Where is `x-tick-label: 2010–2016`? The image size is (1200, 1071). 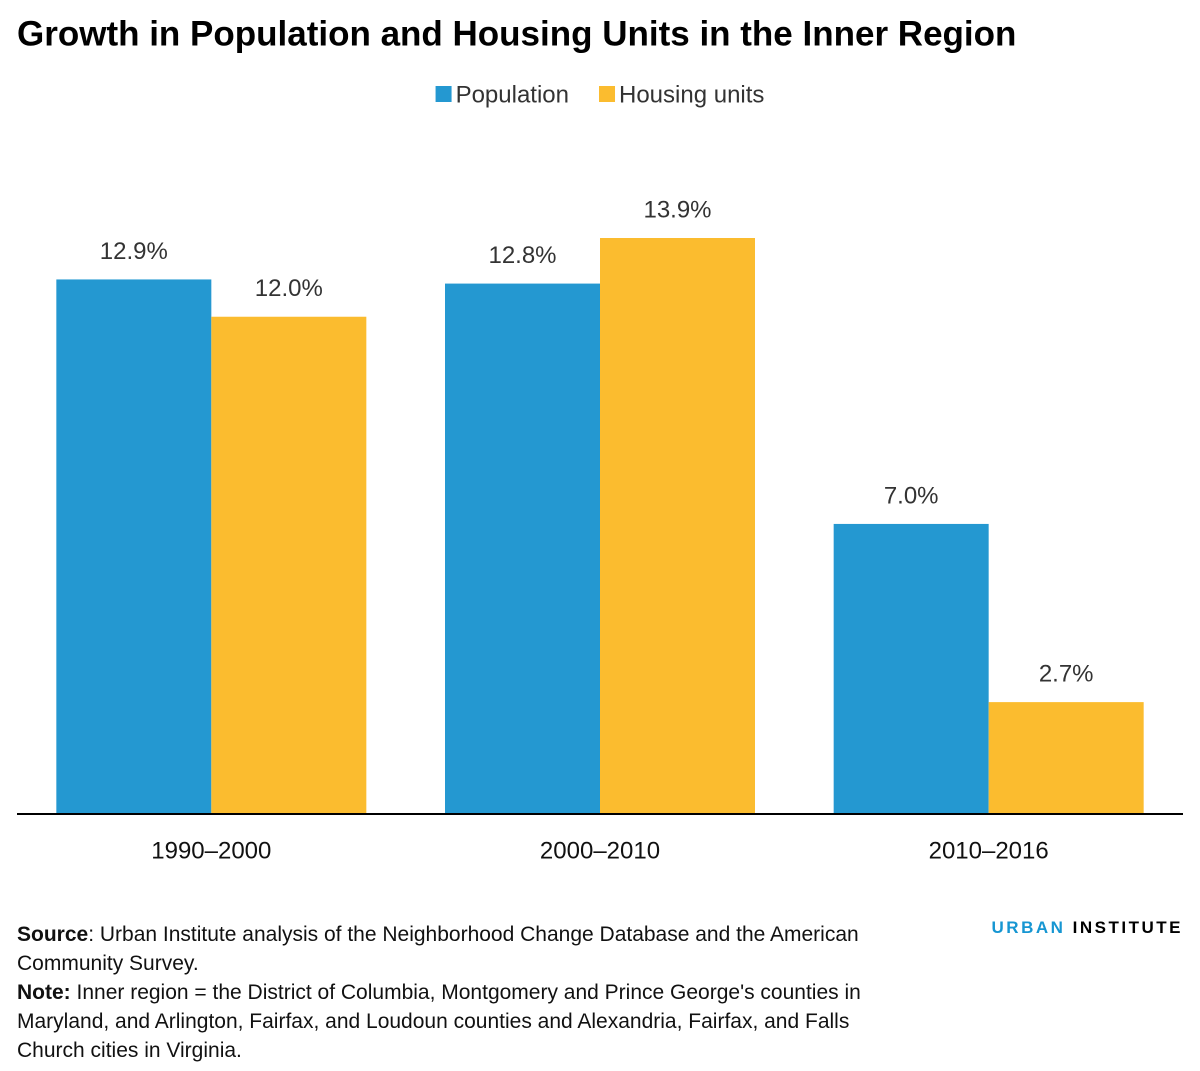 x-tick-label: 2010–2016 is located at coordinates (989, 850).